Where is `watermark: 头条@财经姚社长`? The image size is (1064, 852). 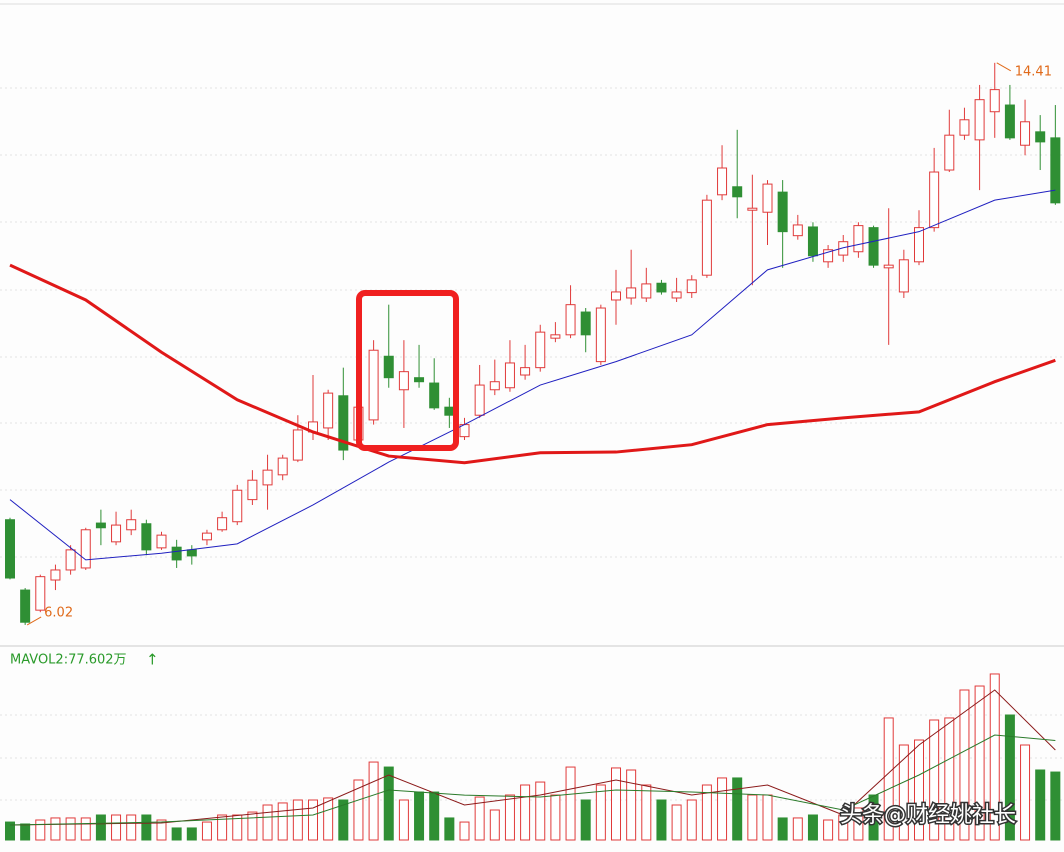
watermark: 头条@财经姚社长 is located at coordinates (928, 815).